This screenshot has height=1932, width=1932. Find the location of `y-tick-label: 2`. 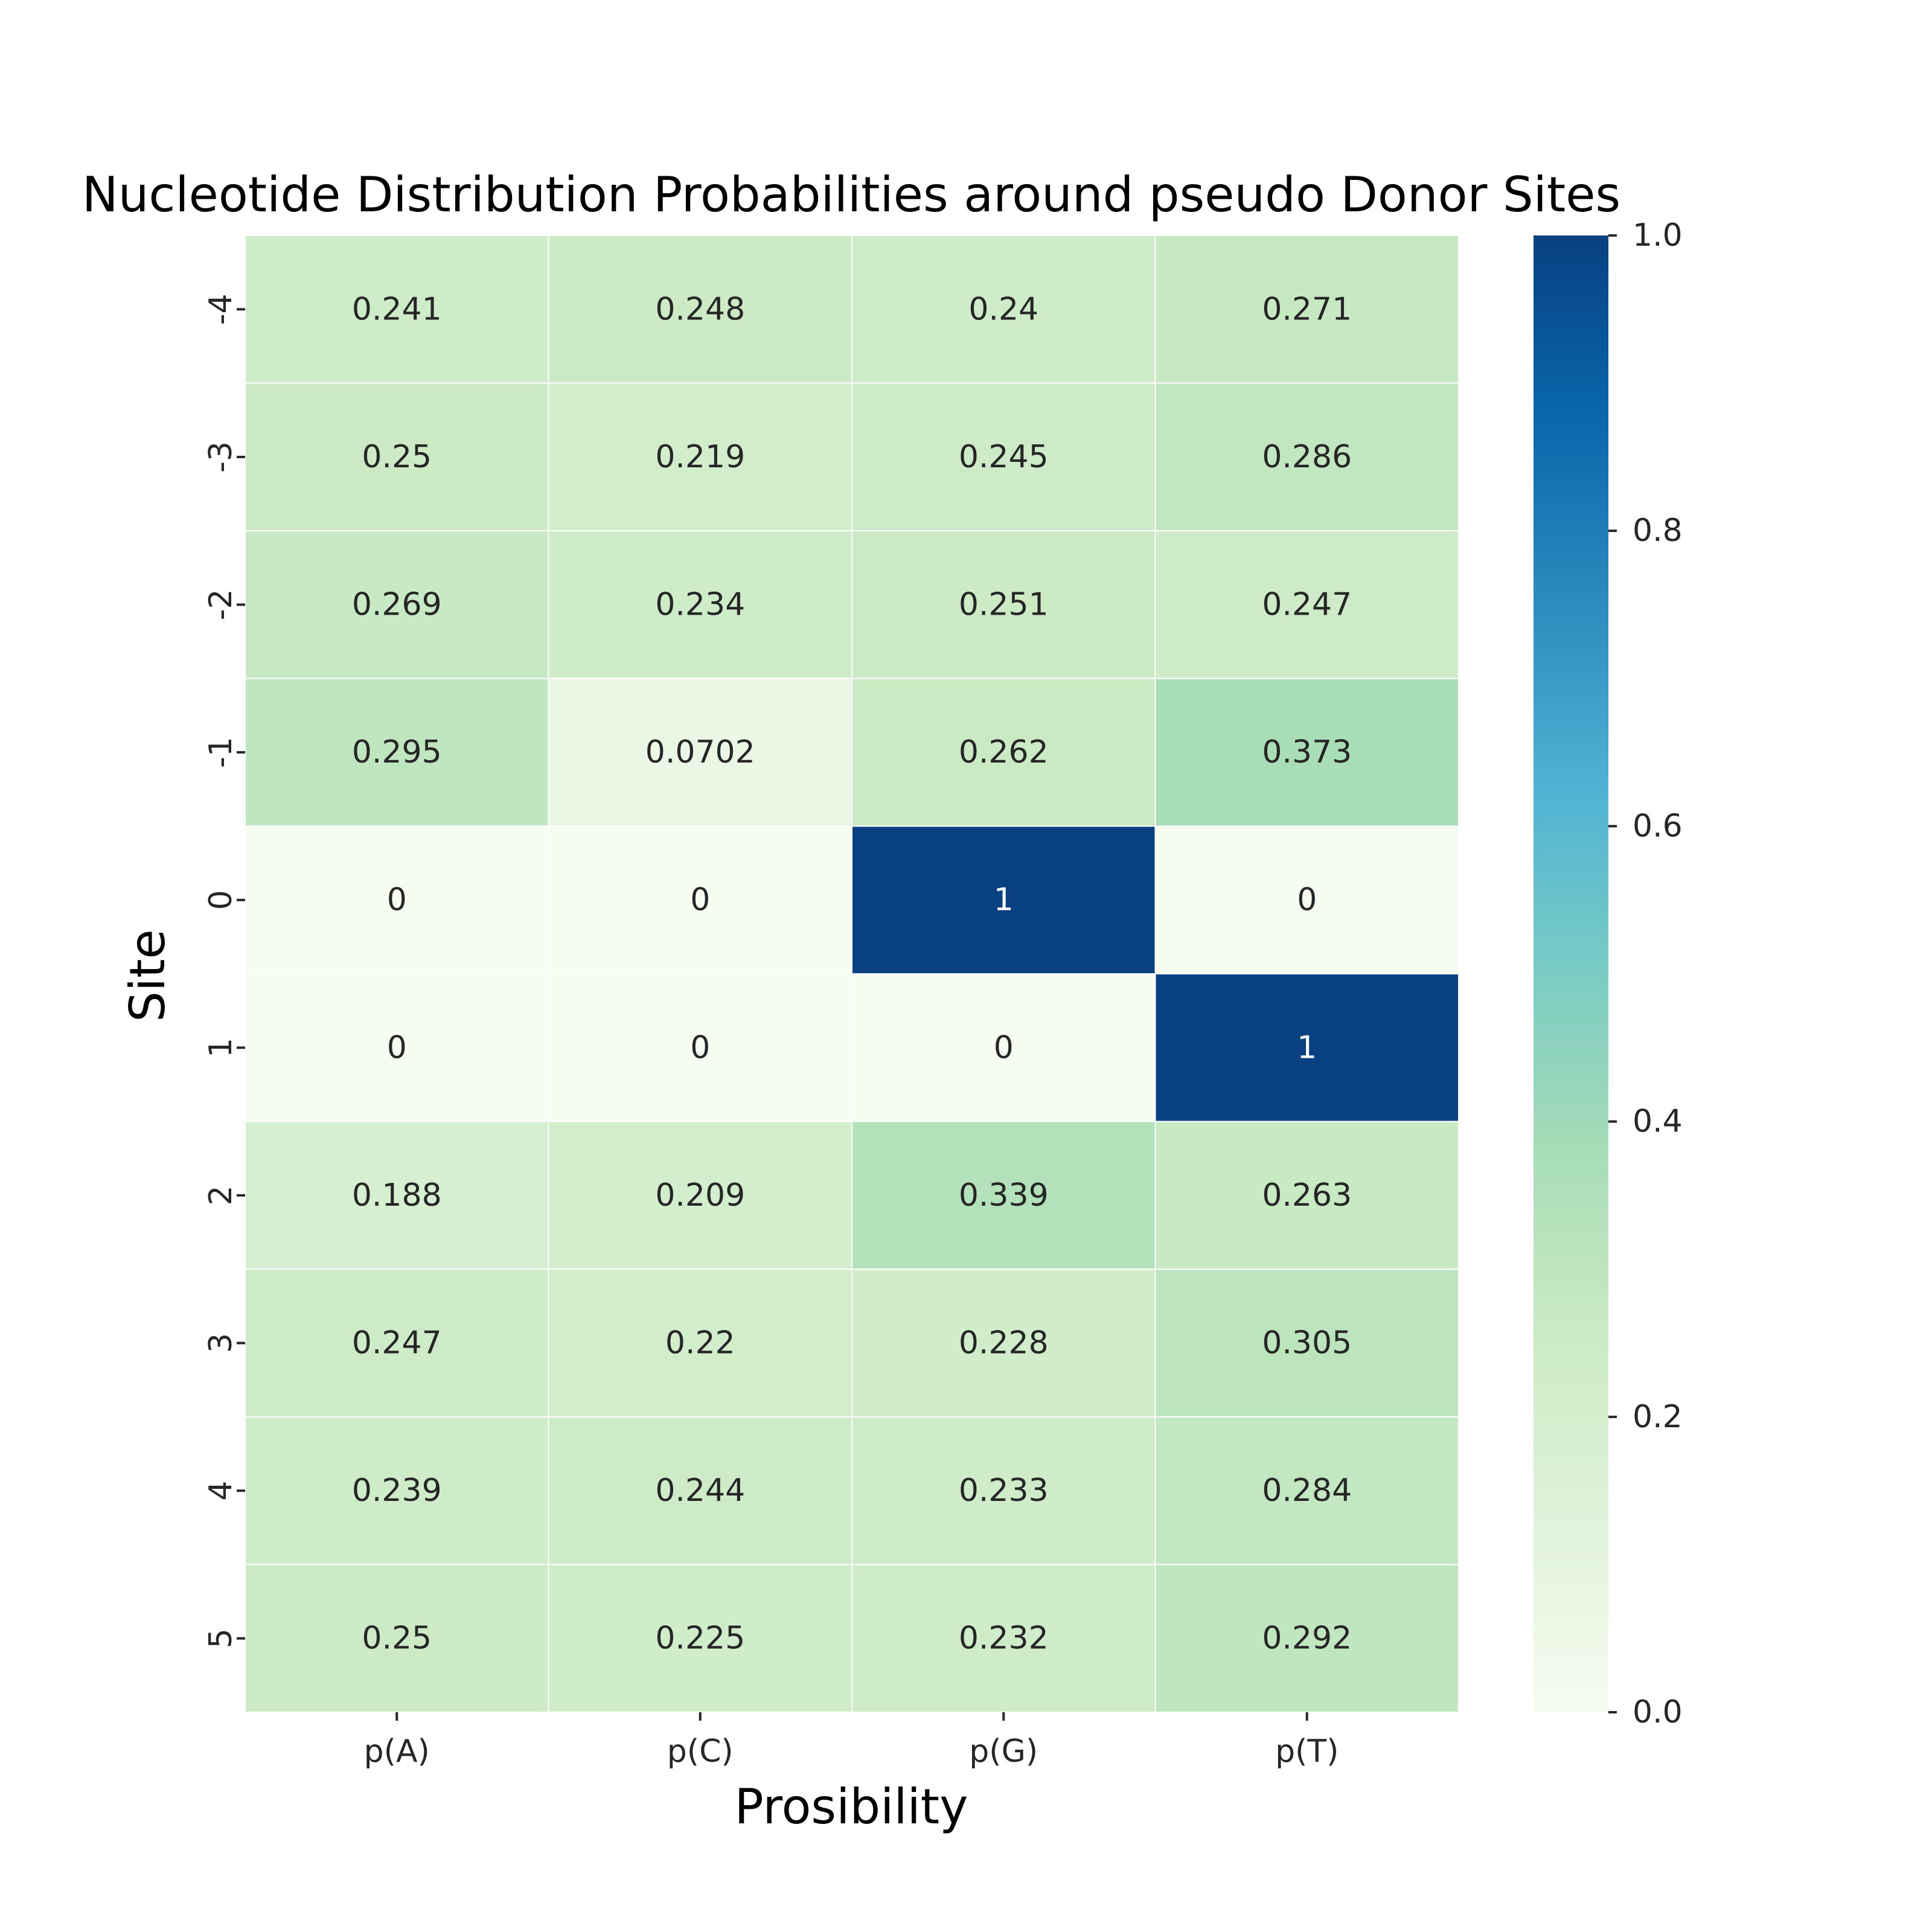

y-tick-label: 2 is located at coordinates (221, 1195).